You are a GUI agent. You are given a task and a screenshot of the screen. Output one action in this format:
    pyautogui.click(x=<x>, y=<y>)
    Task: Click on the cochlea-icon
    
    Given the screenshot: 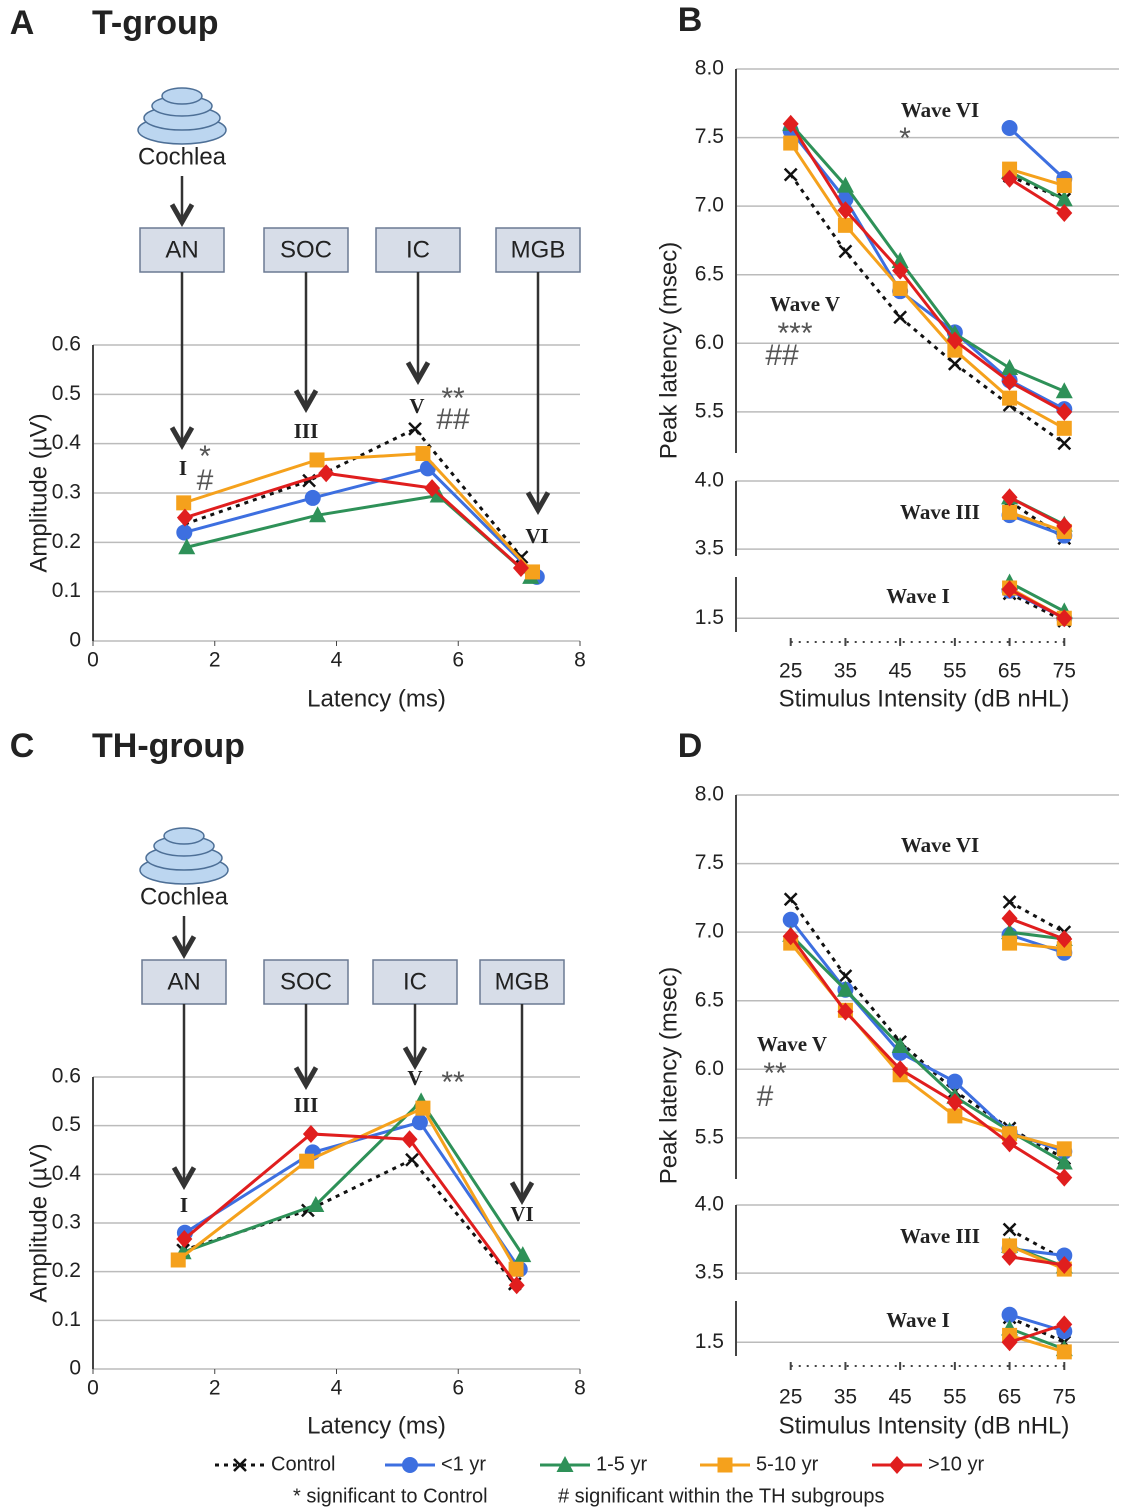 What is the action you would take?
    pyautogui.click(x=182, y=116)
    